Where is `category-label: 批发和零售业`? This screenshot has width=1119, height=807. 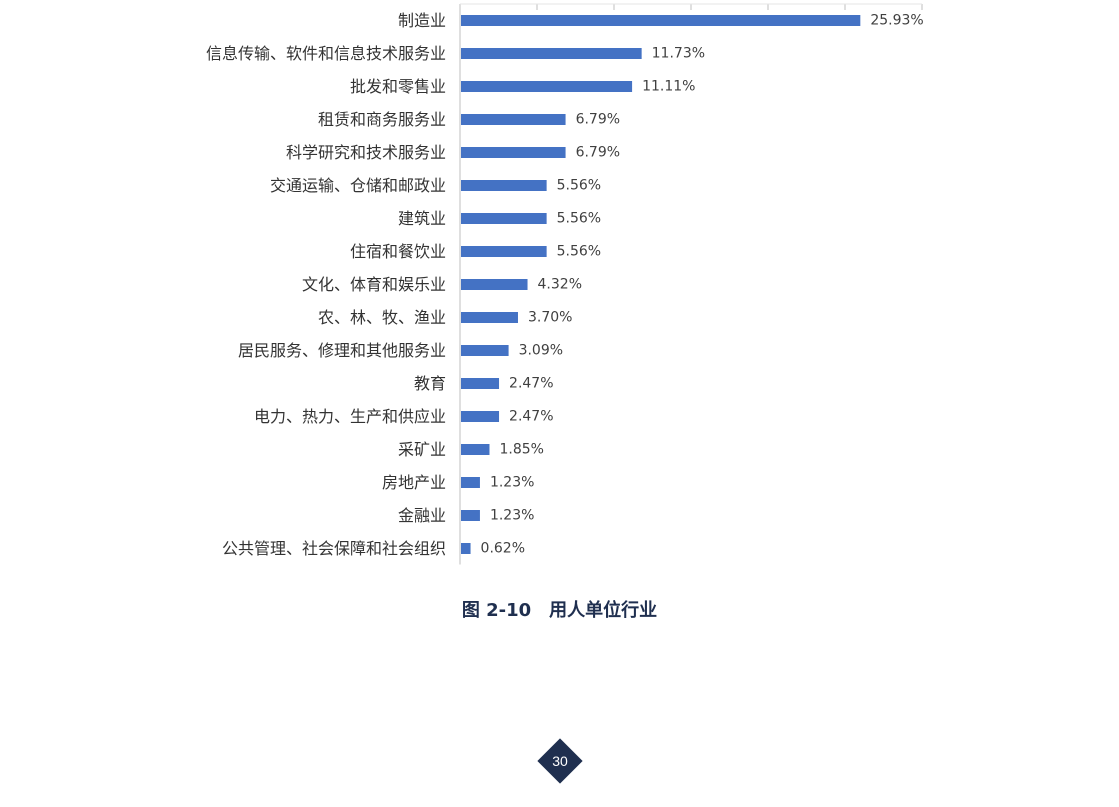 category-label: 批发和零售业 is located at coordinates (398, 86).